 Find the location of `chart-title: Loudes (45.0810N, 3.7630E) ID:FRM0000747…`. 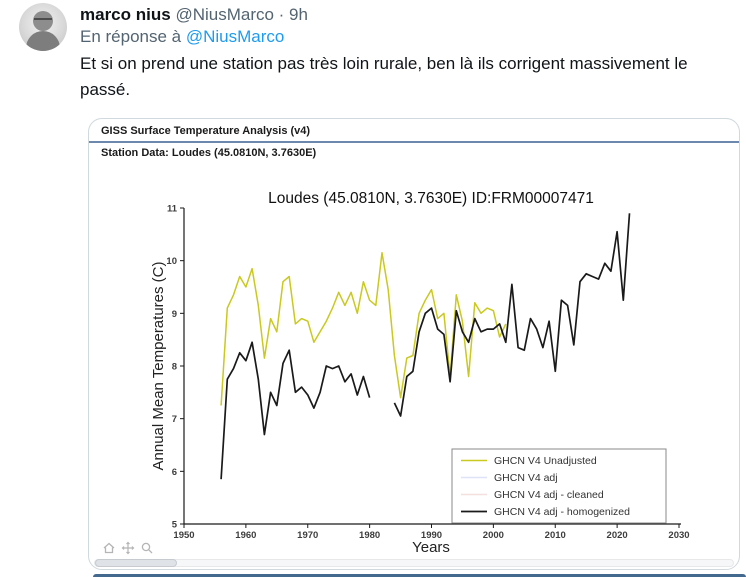

chart-title: Loudes (45.0810N, 3.7630E) ID:FRM0000747… is located at coordinates (431, 198).